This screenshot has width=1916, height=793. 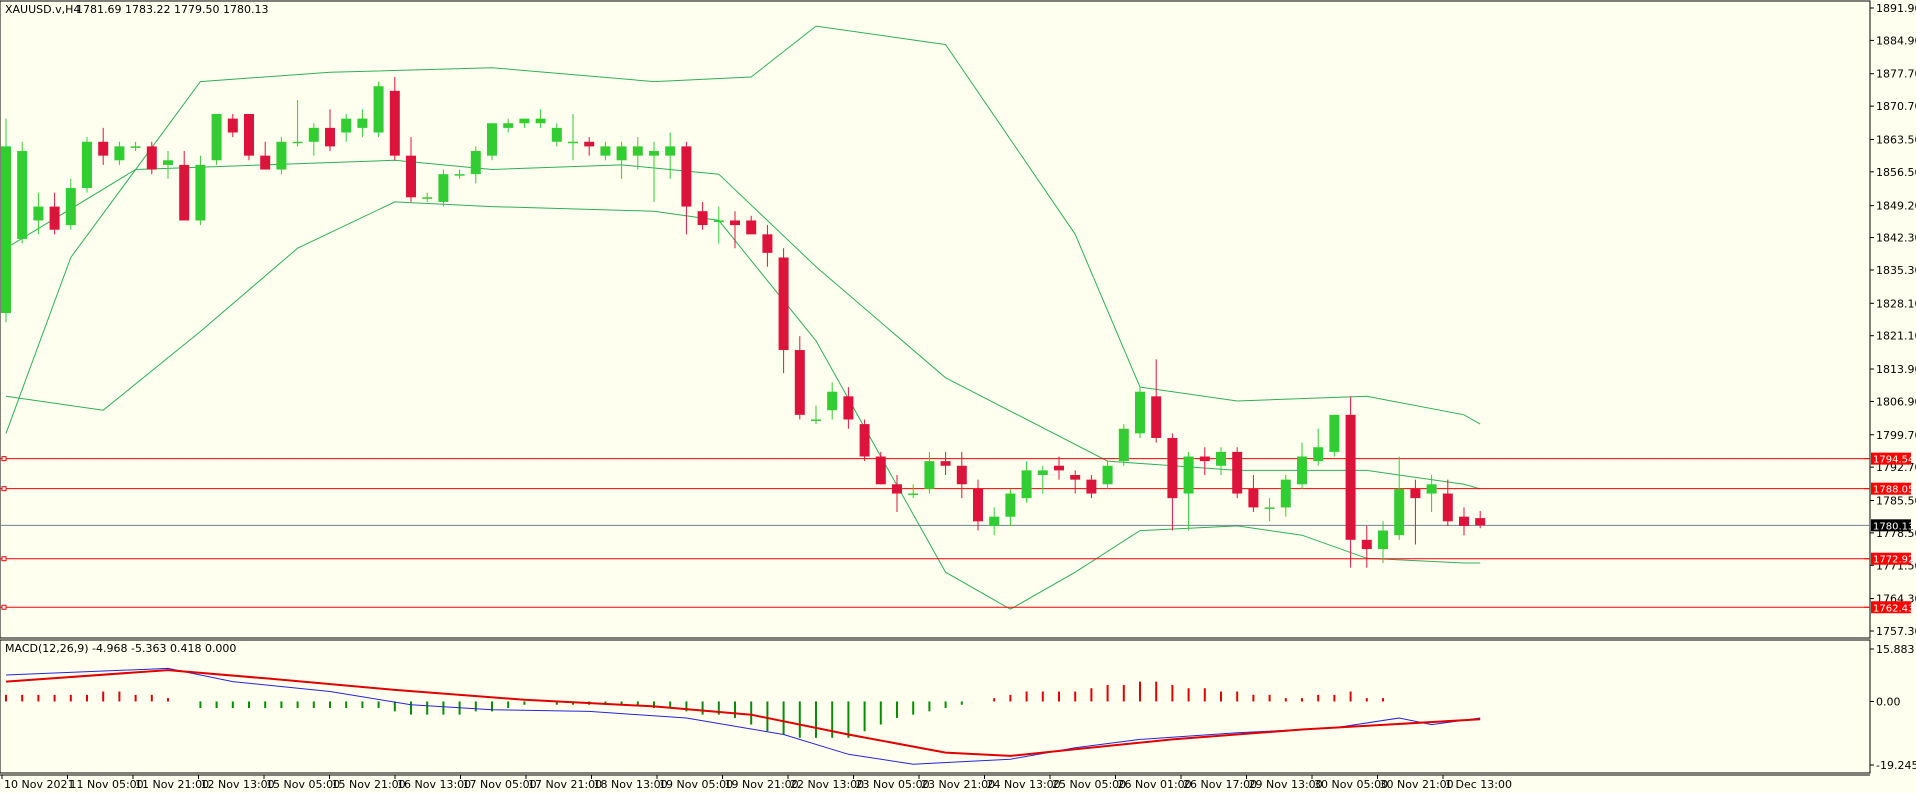 I want to click on level-label-text: 1772.92, so click(x=1893, y=560).